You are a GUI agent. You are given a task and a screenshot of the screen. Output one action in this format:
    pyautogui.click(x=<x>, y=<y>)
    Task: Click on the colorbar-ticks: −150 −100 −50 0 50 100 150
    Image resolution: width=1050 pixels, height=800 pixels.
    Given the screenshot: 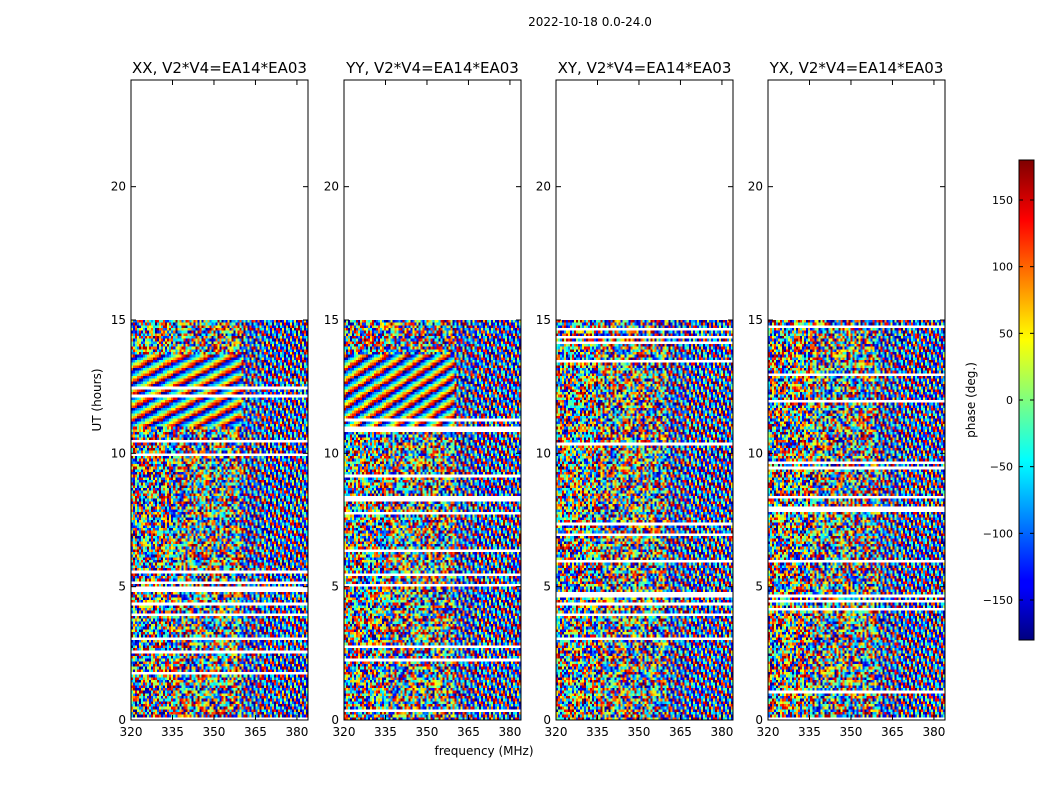 What is the action you would take?
    pyautogui.click(x=1008, y=400)
    